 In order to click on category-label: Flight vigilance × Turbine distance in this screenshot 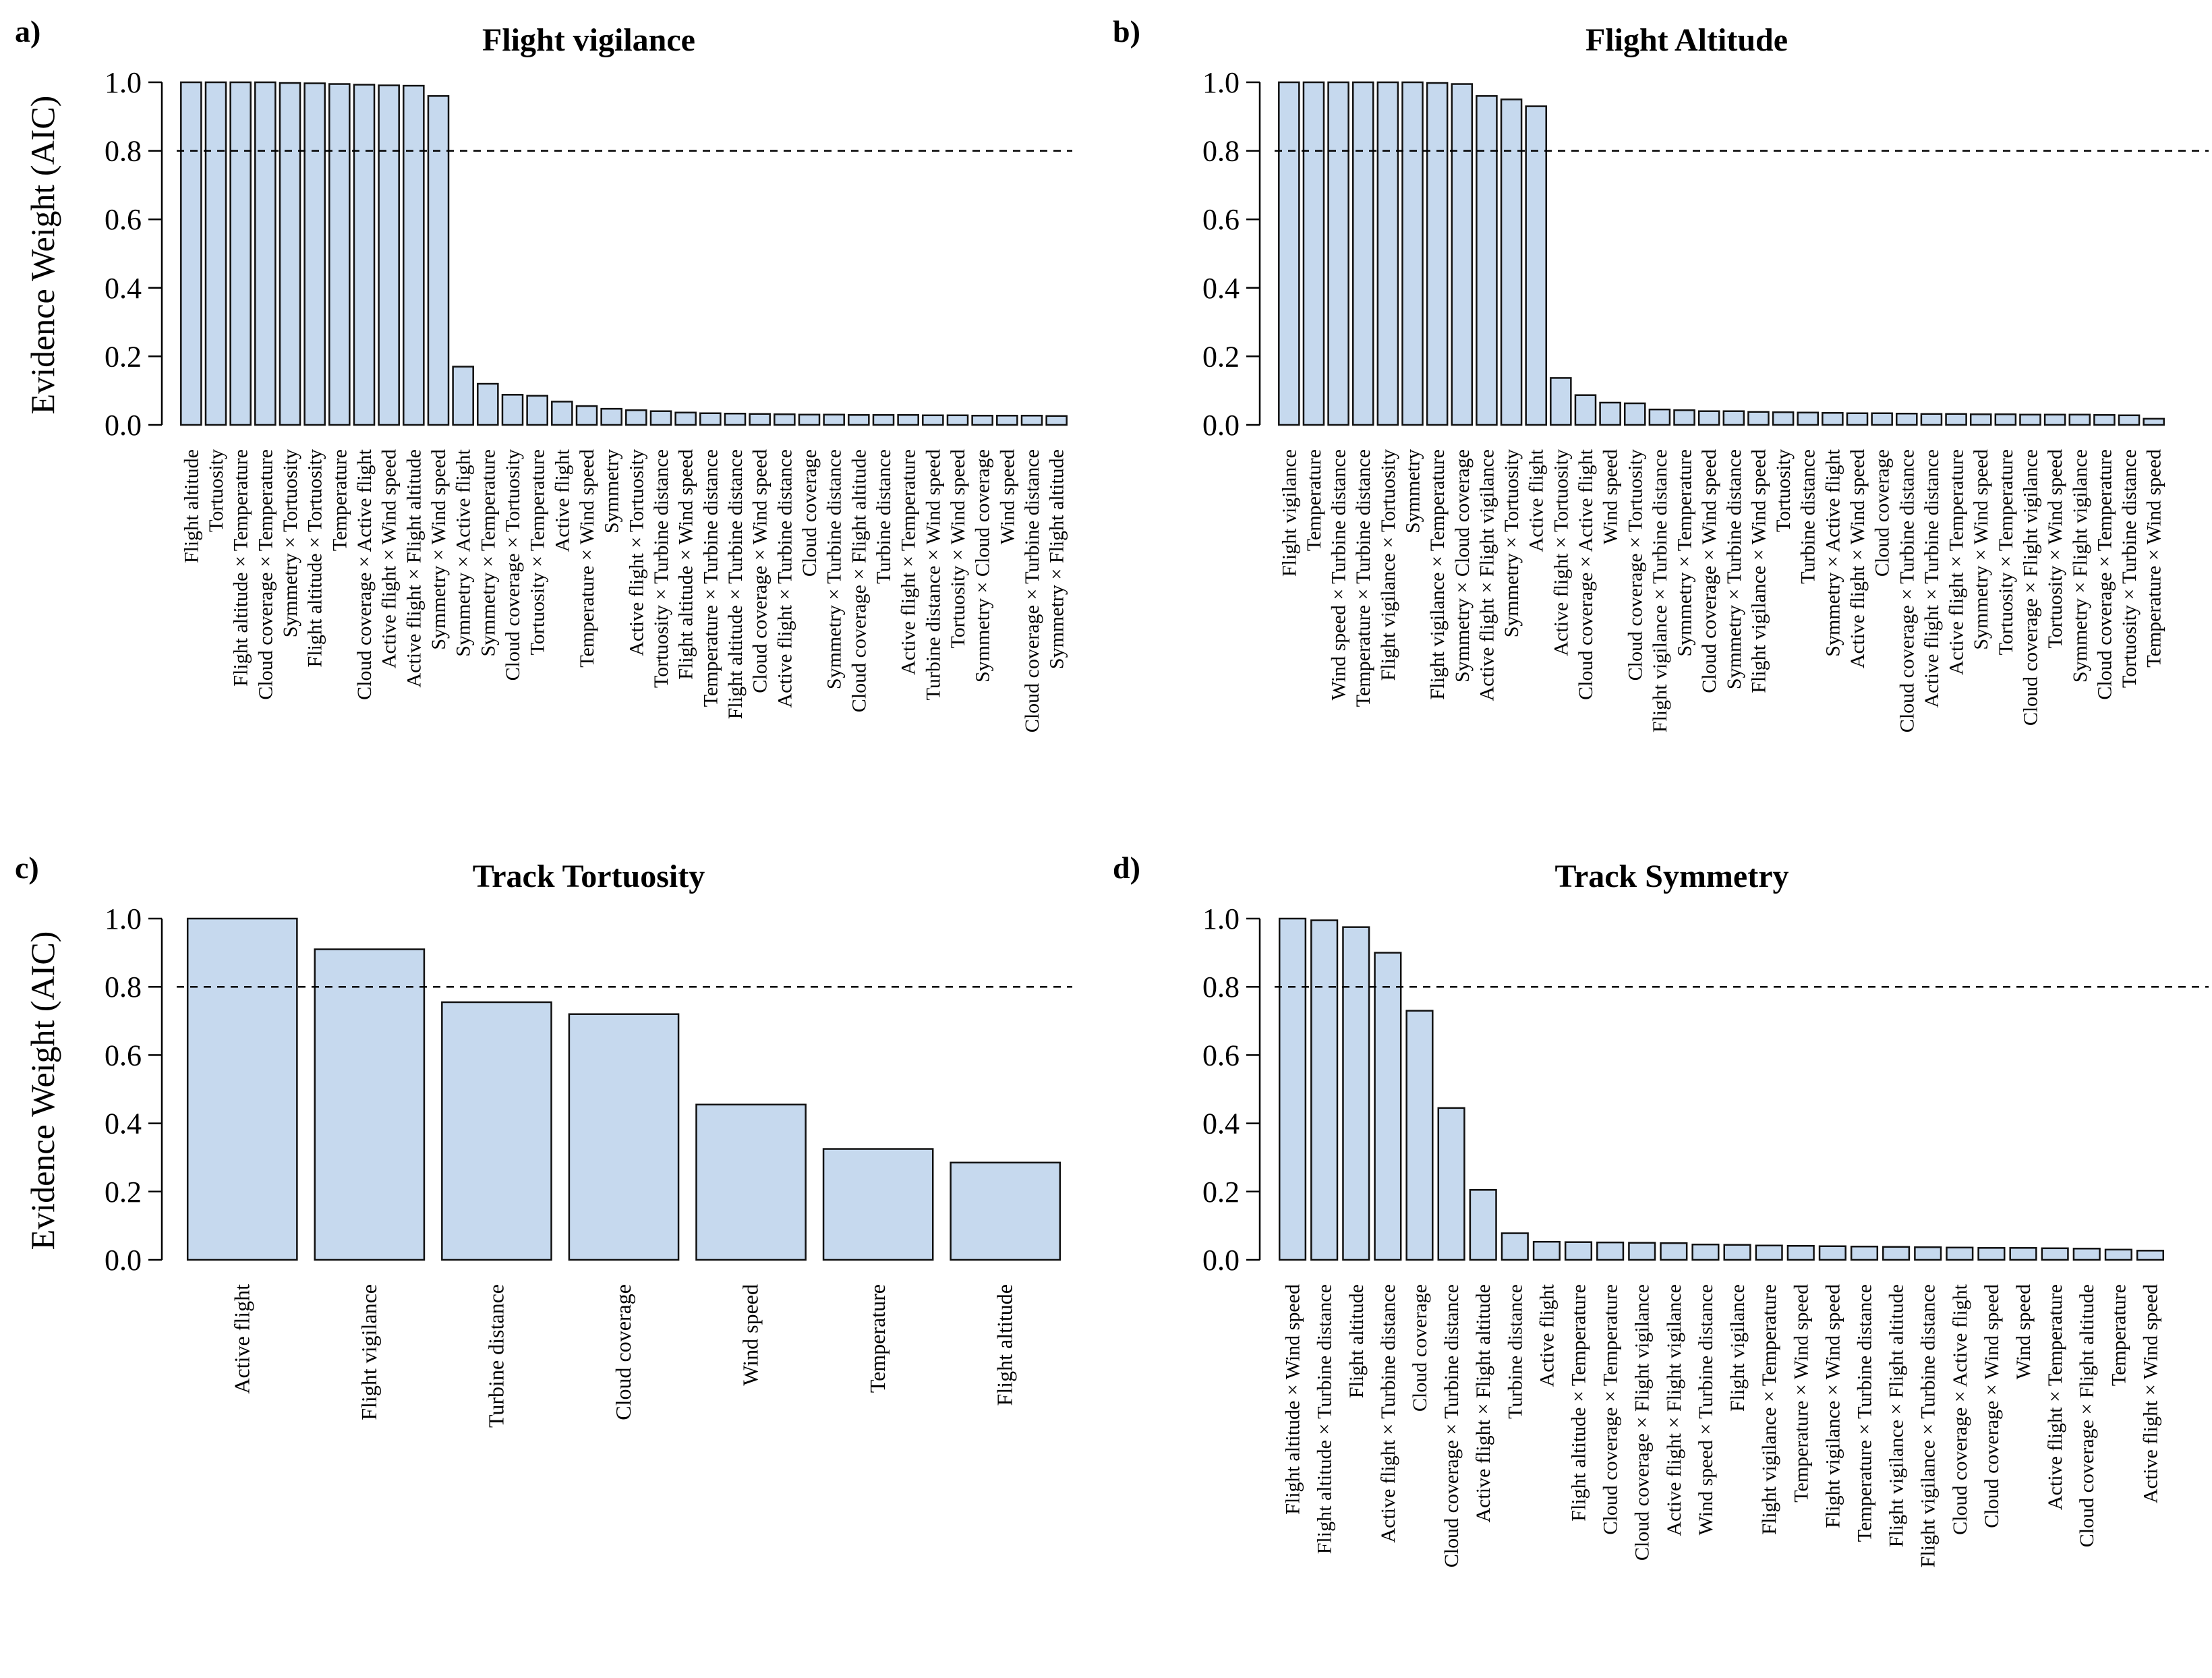, I will do `click(1928, 1425)`.